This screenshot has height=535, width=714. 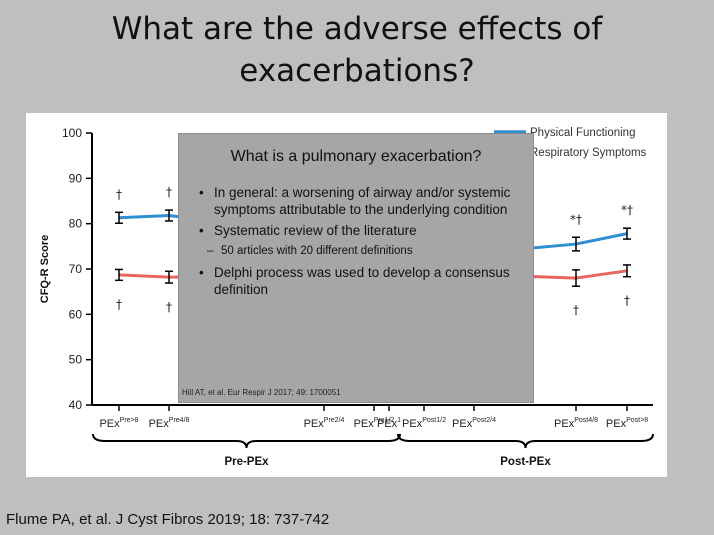 What do you see at coordinates (45, 269) in the screenshot?
I see `y-axis-label: CFQ-R Score` at bounding box center [45, 269].